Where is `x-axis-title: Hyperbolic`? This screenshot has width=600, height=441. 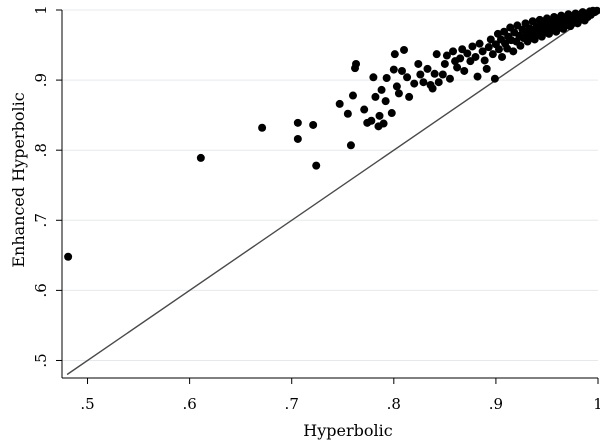 x-axis-title: Hyperbolic is located at coordinates (347, 430).